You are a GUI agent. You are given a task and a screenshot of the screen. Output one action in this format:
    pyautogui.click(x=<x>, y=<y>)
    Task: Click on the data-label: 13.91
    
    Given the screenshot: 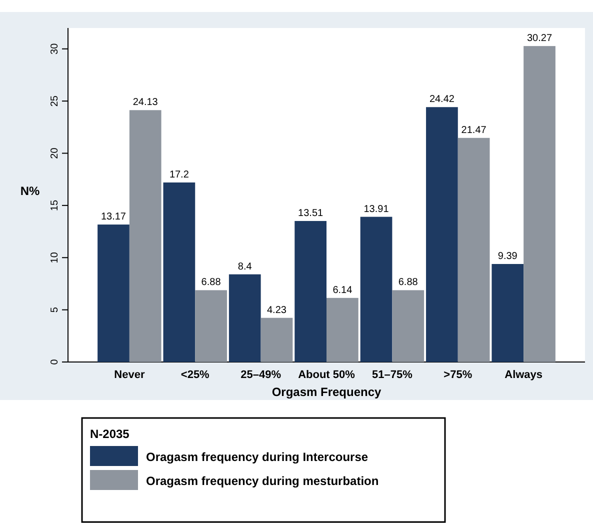 What is the action you would take?
    pyautogui.click(x=377, y=209)
    